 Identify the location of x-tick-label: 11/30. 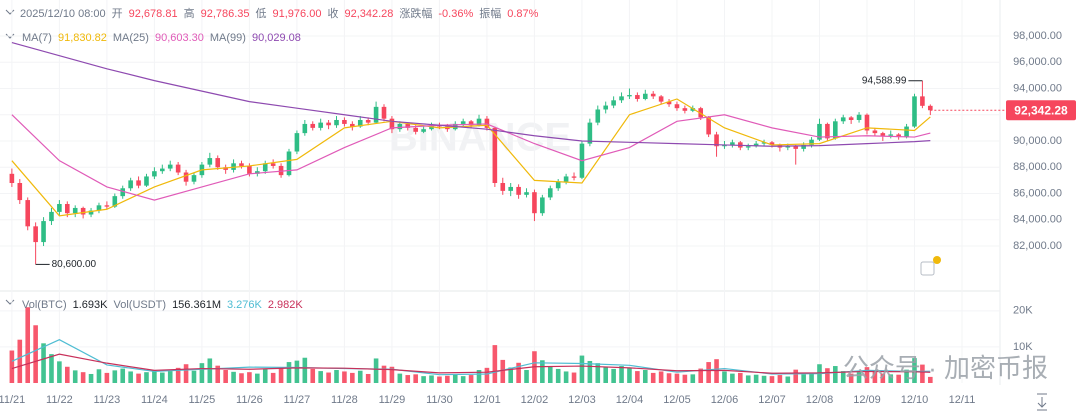
(439, 400).